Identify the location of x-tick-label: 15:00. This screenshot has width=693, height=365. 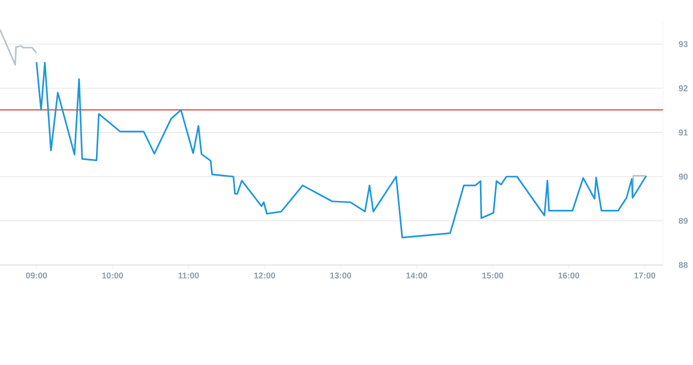
(493, 275).